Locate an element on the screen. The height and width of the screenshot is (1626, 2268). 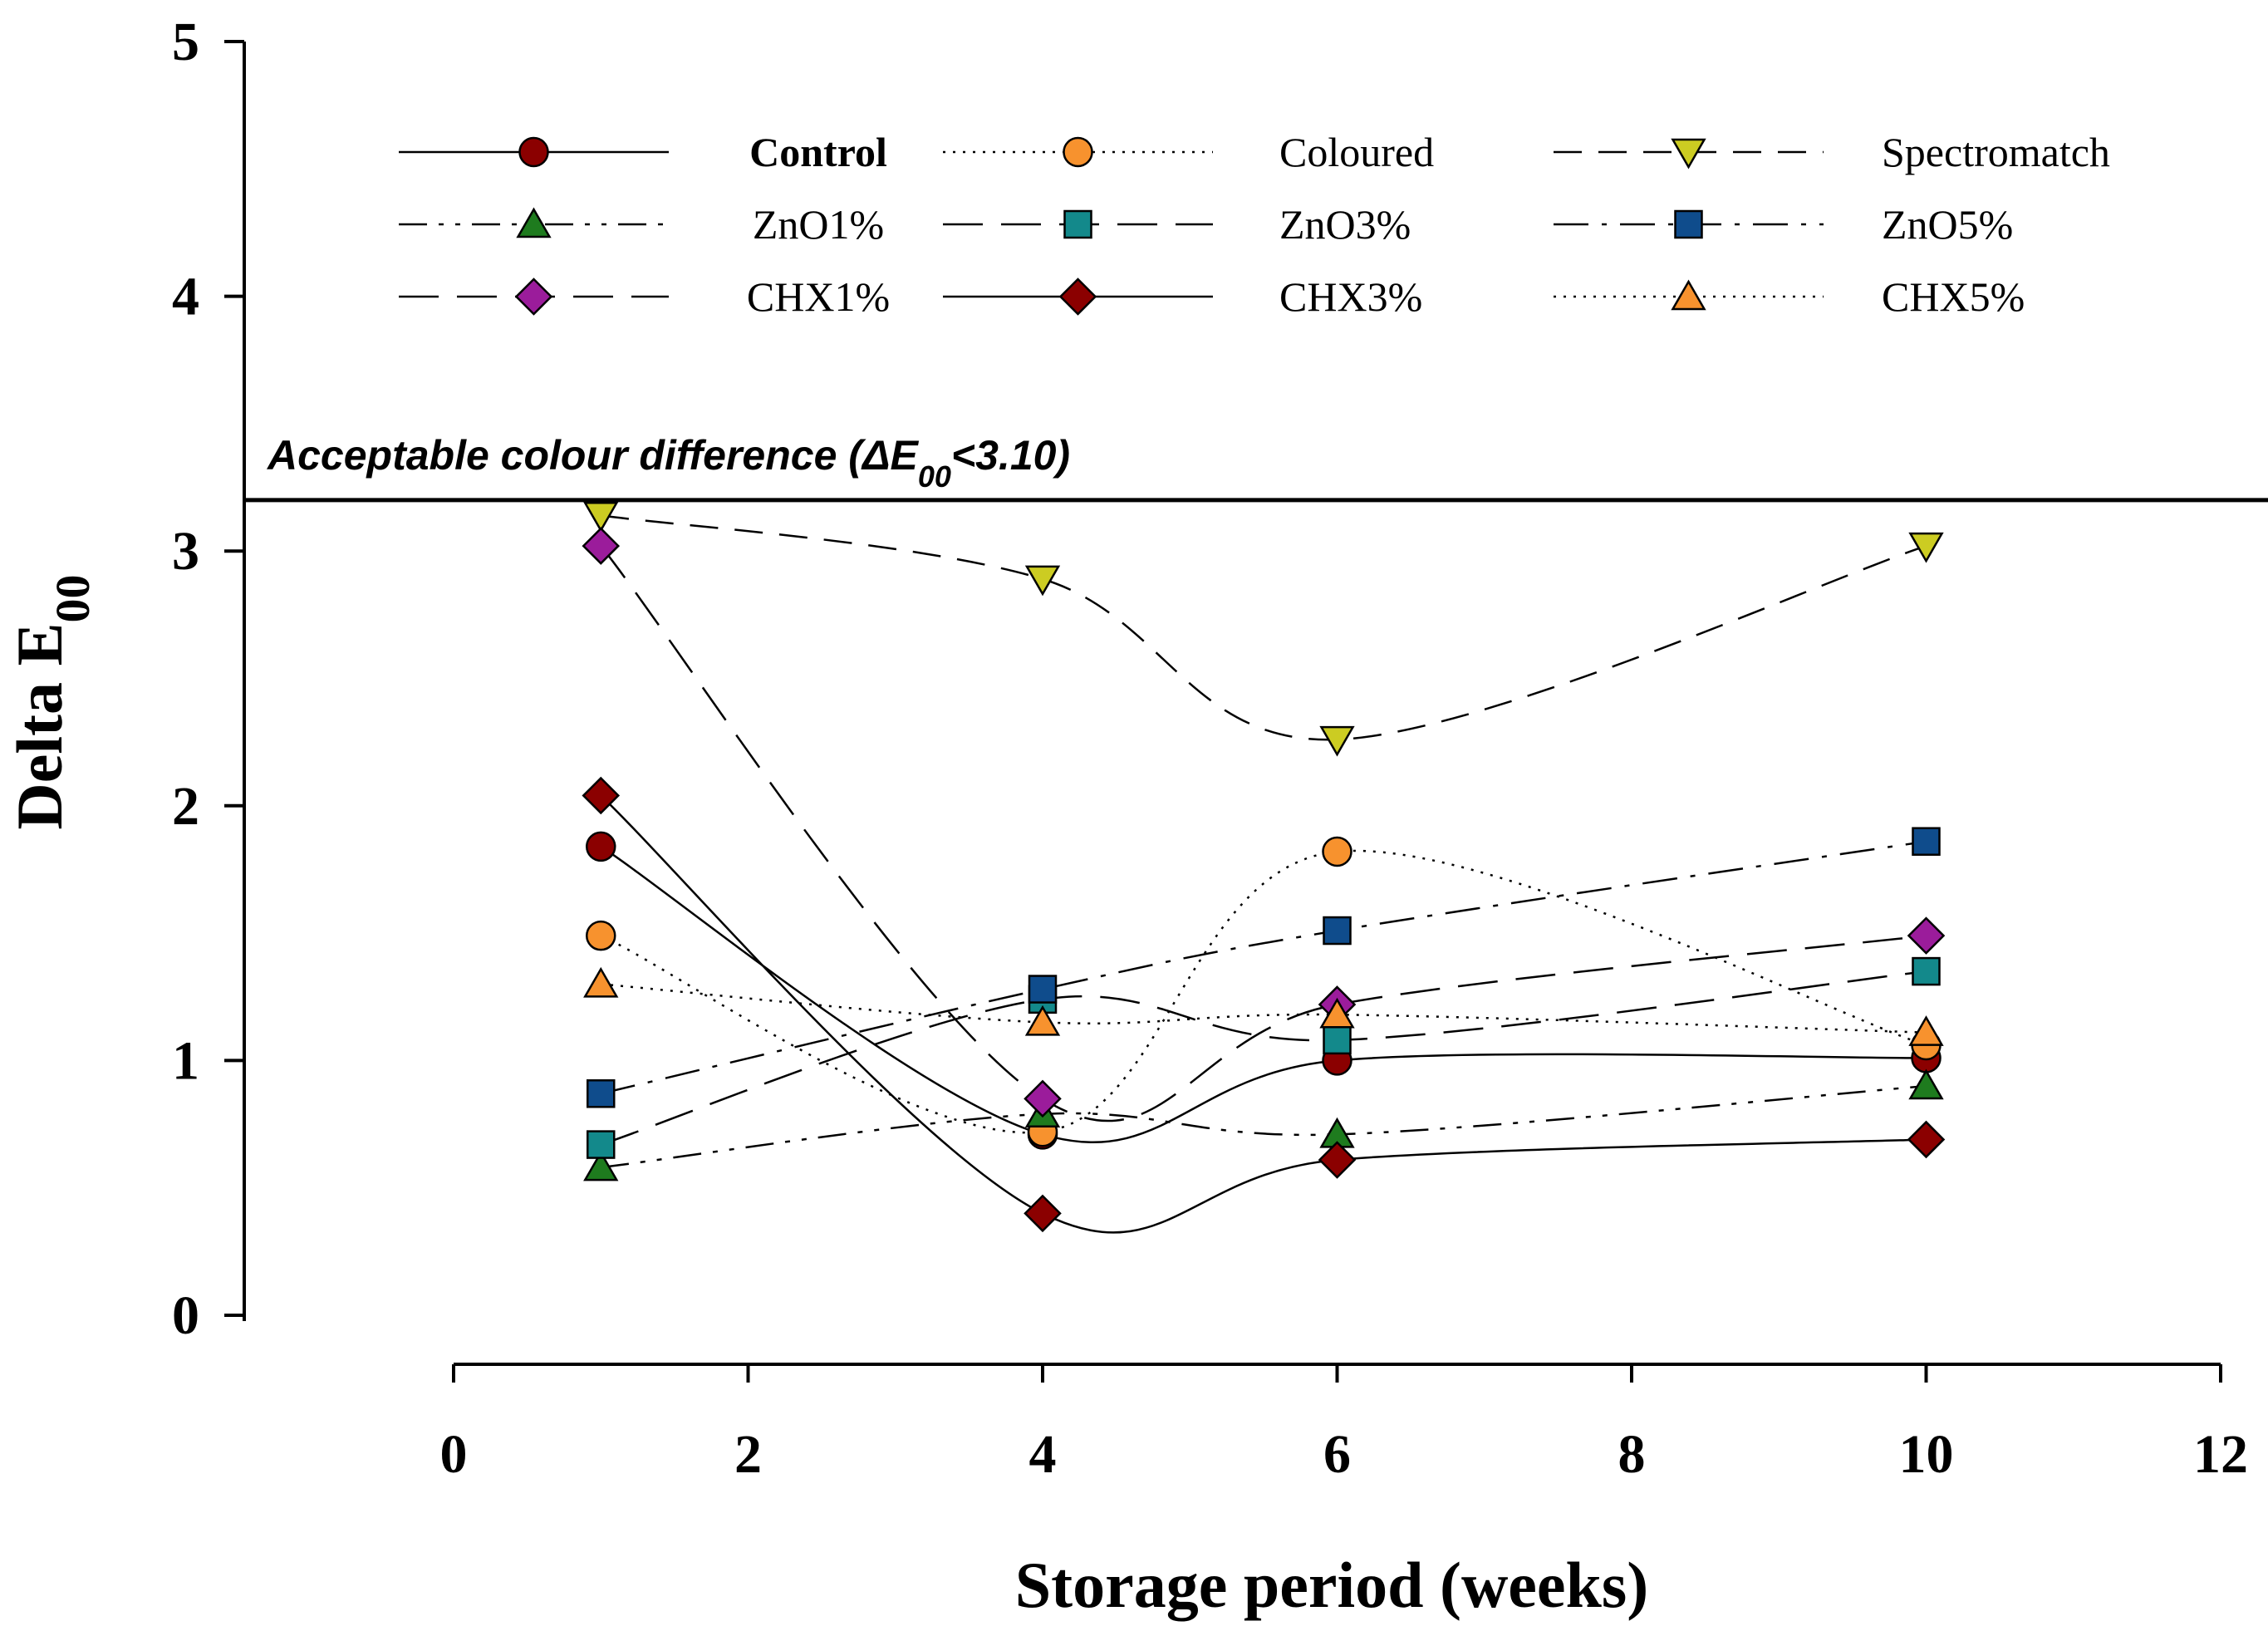
x-tick-label: 0 is located at coordinates (454, 1454).